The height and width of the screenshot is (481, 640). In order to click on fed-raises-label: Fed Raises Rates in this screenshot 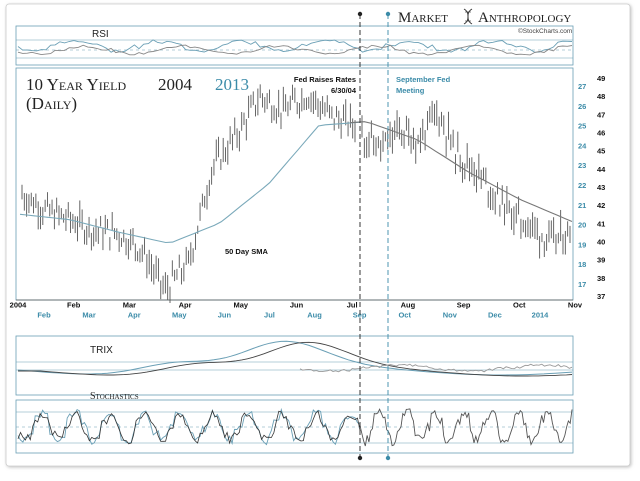, I will do `click(325, 79)`.